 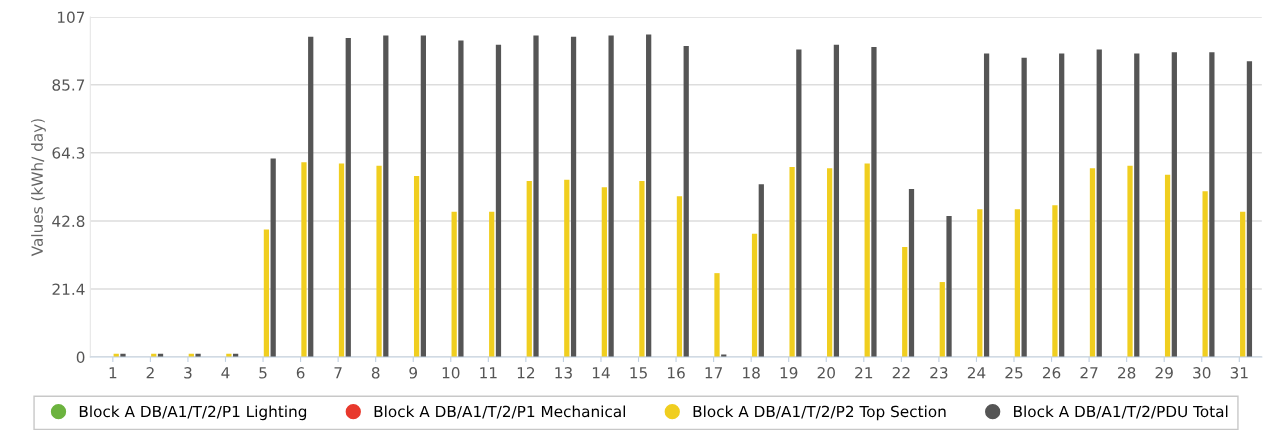 I want to click on x-tick-label: 12, so click(x=526, y=373).